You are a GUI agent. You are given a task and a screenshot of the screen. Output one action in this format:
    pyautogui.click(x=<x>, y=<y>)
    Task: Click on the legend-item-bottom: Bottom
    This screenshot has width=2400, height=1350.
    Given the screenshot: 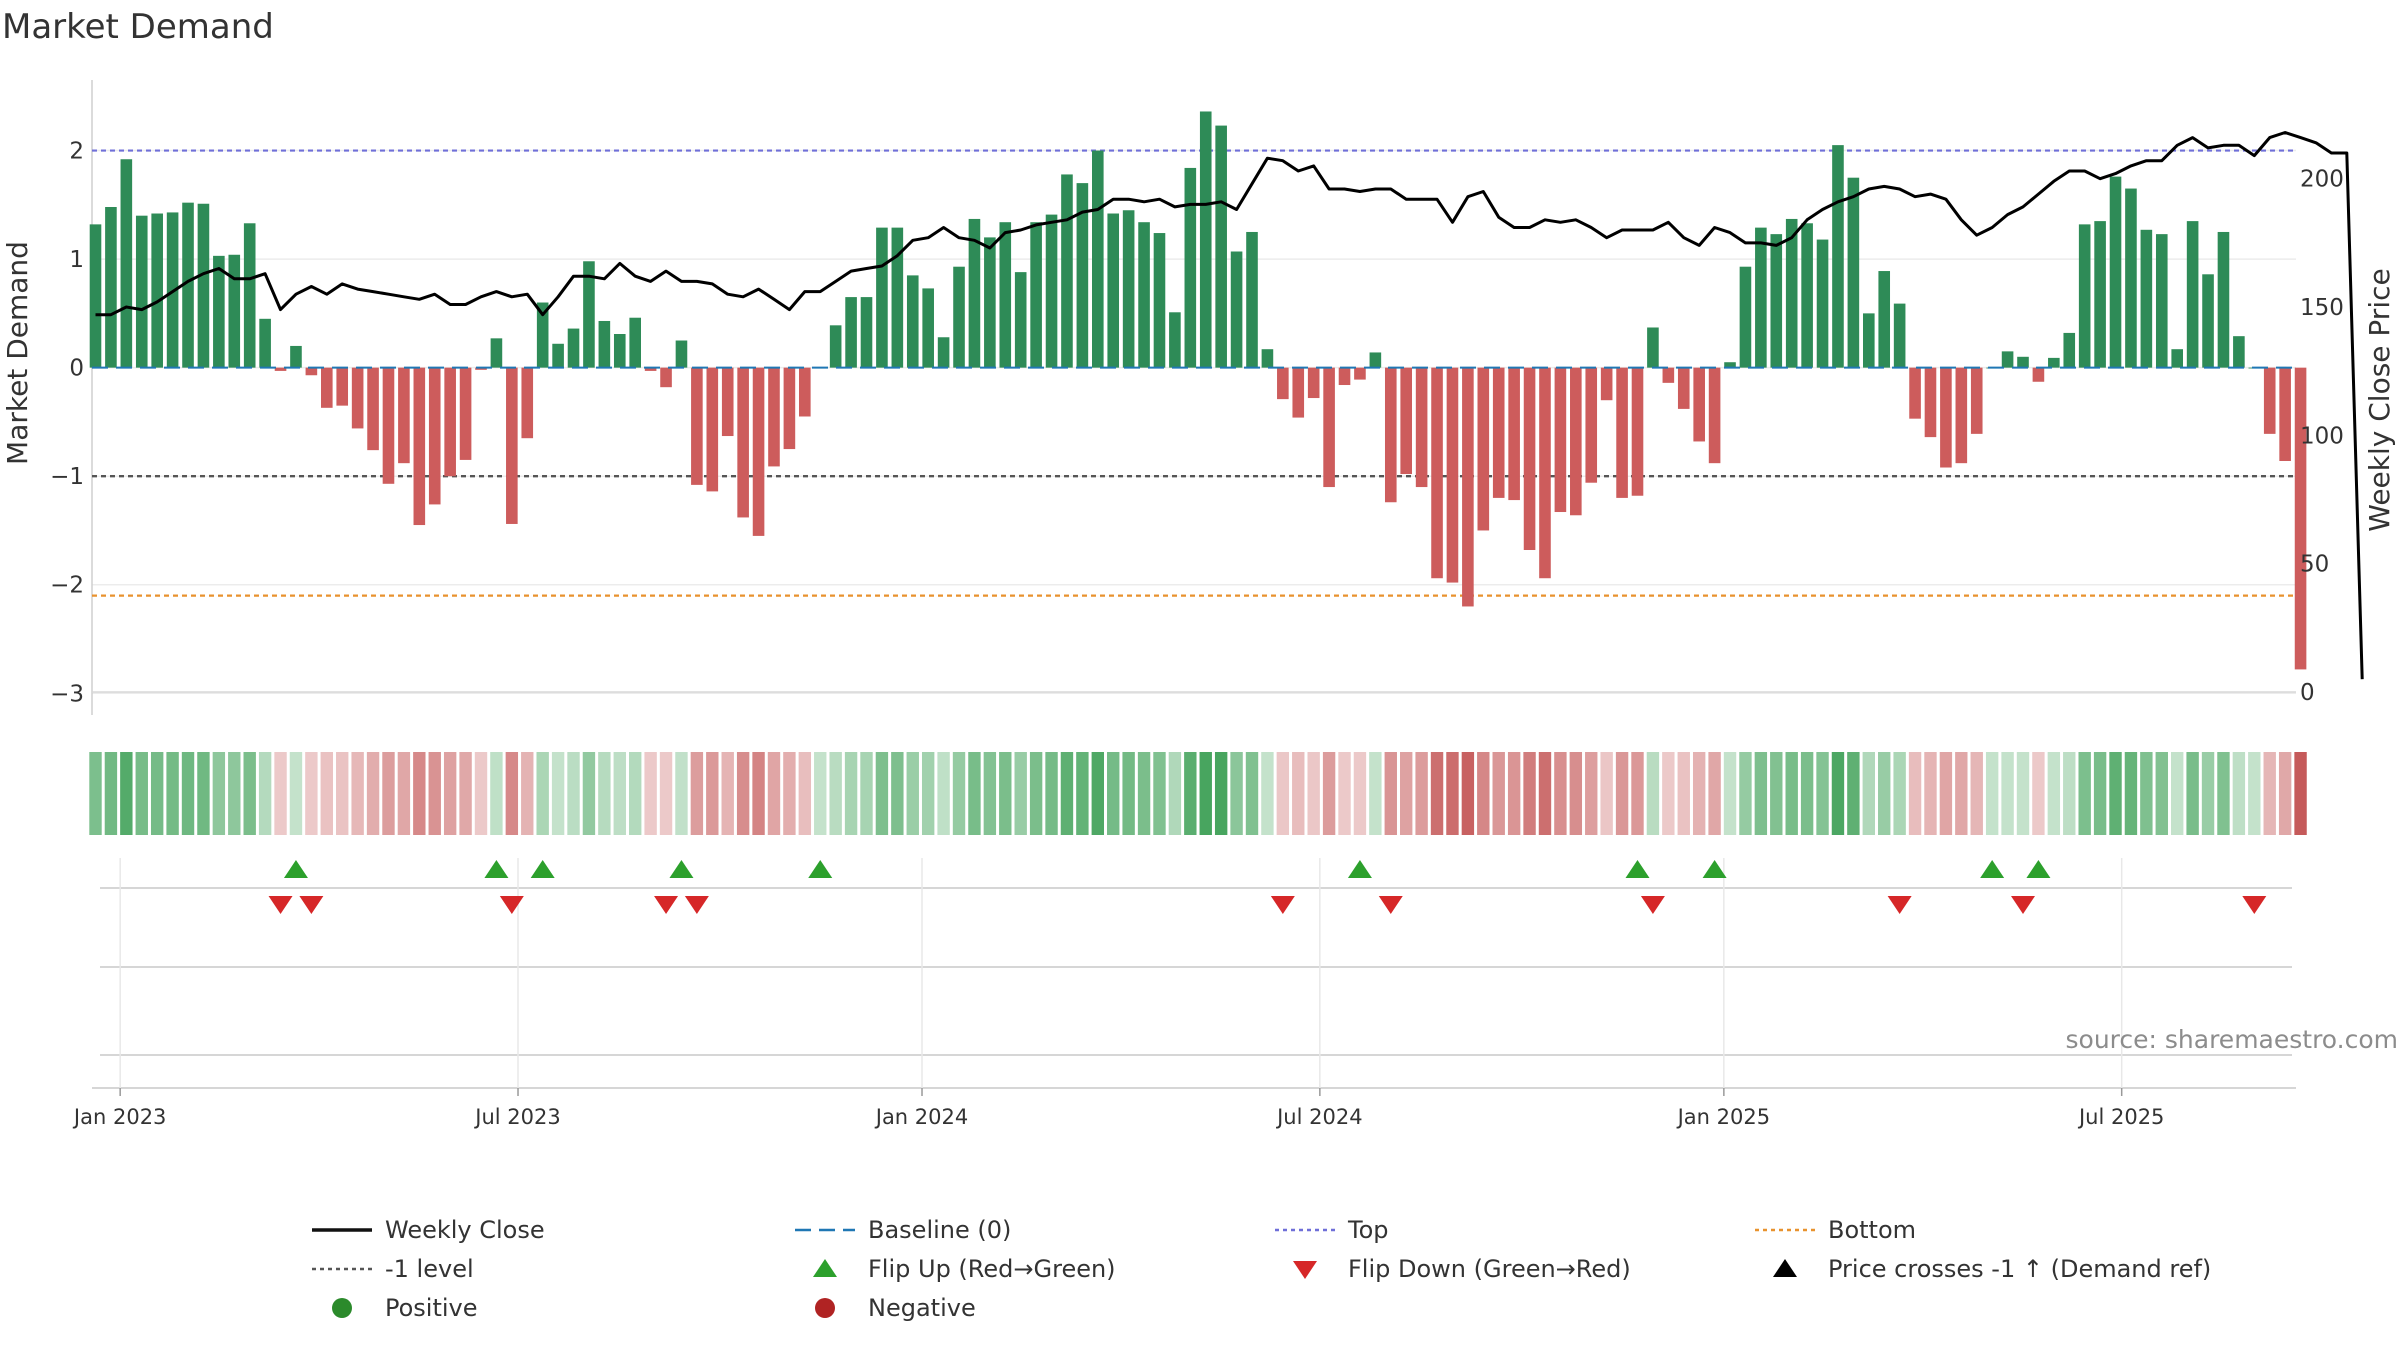 What is the action you would take?
    pyautogui.click(x=1835, y=1230)
    